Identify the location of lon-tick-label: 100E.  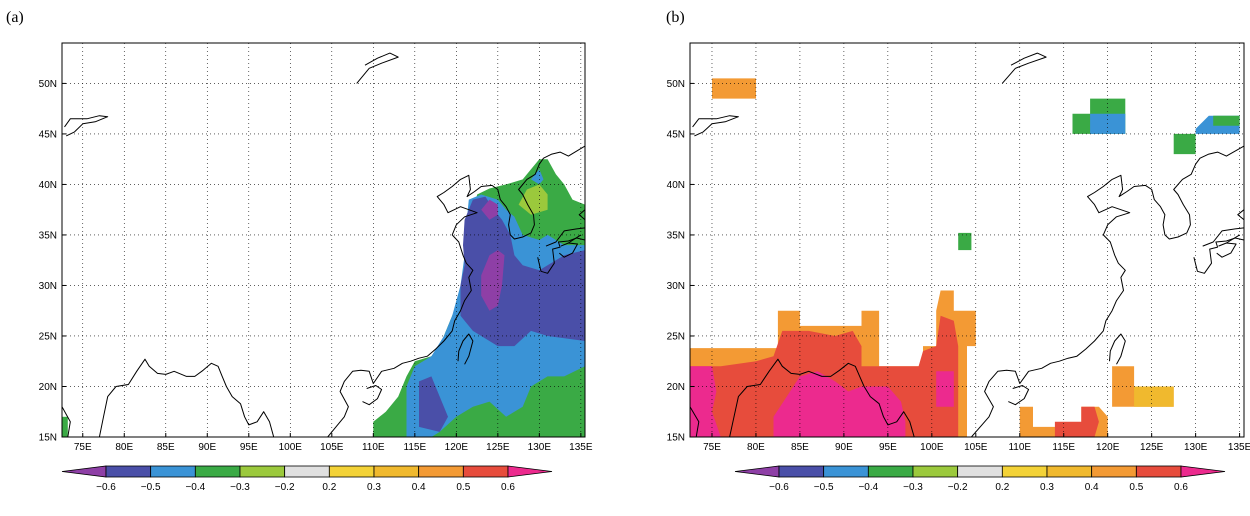
(291, 447).